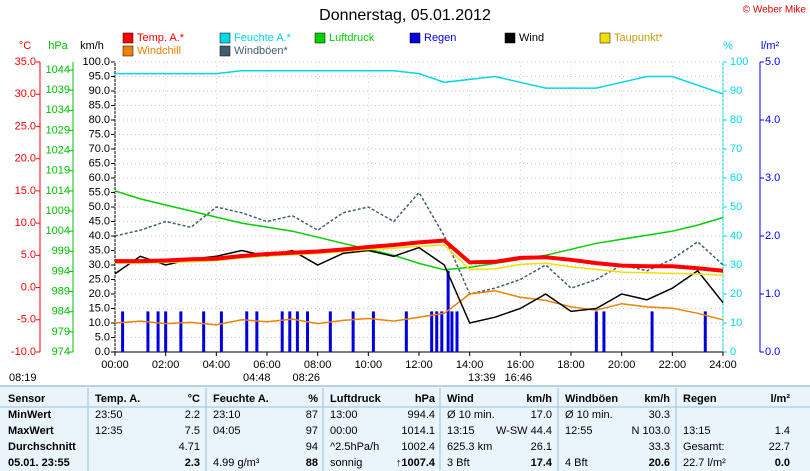  I want to click on time-annotation: 04:48, so click(257, 378).